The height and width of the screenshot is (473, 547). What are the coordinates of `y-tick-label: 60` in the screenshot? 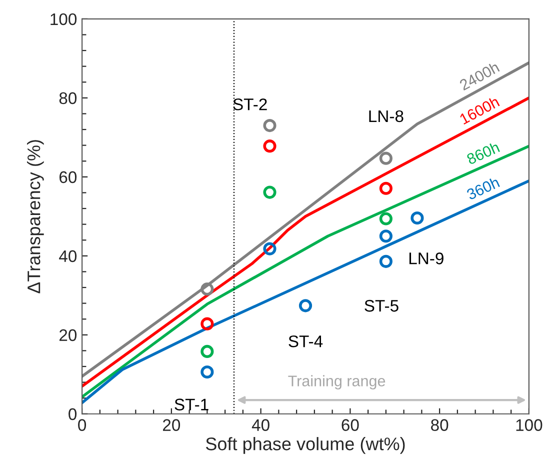 It's located at (68, 177).